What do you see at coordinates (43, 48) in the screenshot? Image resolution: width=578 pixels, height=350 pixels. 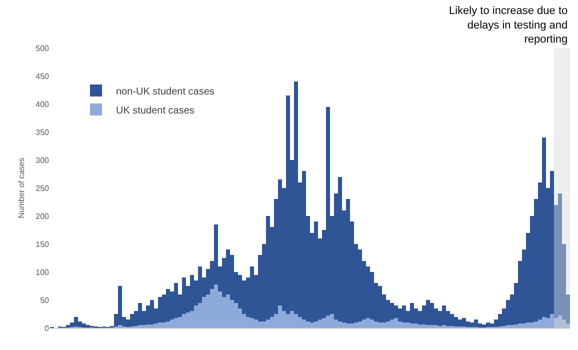 I see `y-tick-label: 500` at bounding box center [43, 48].